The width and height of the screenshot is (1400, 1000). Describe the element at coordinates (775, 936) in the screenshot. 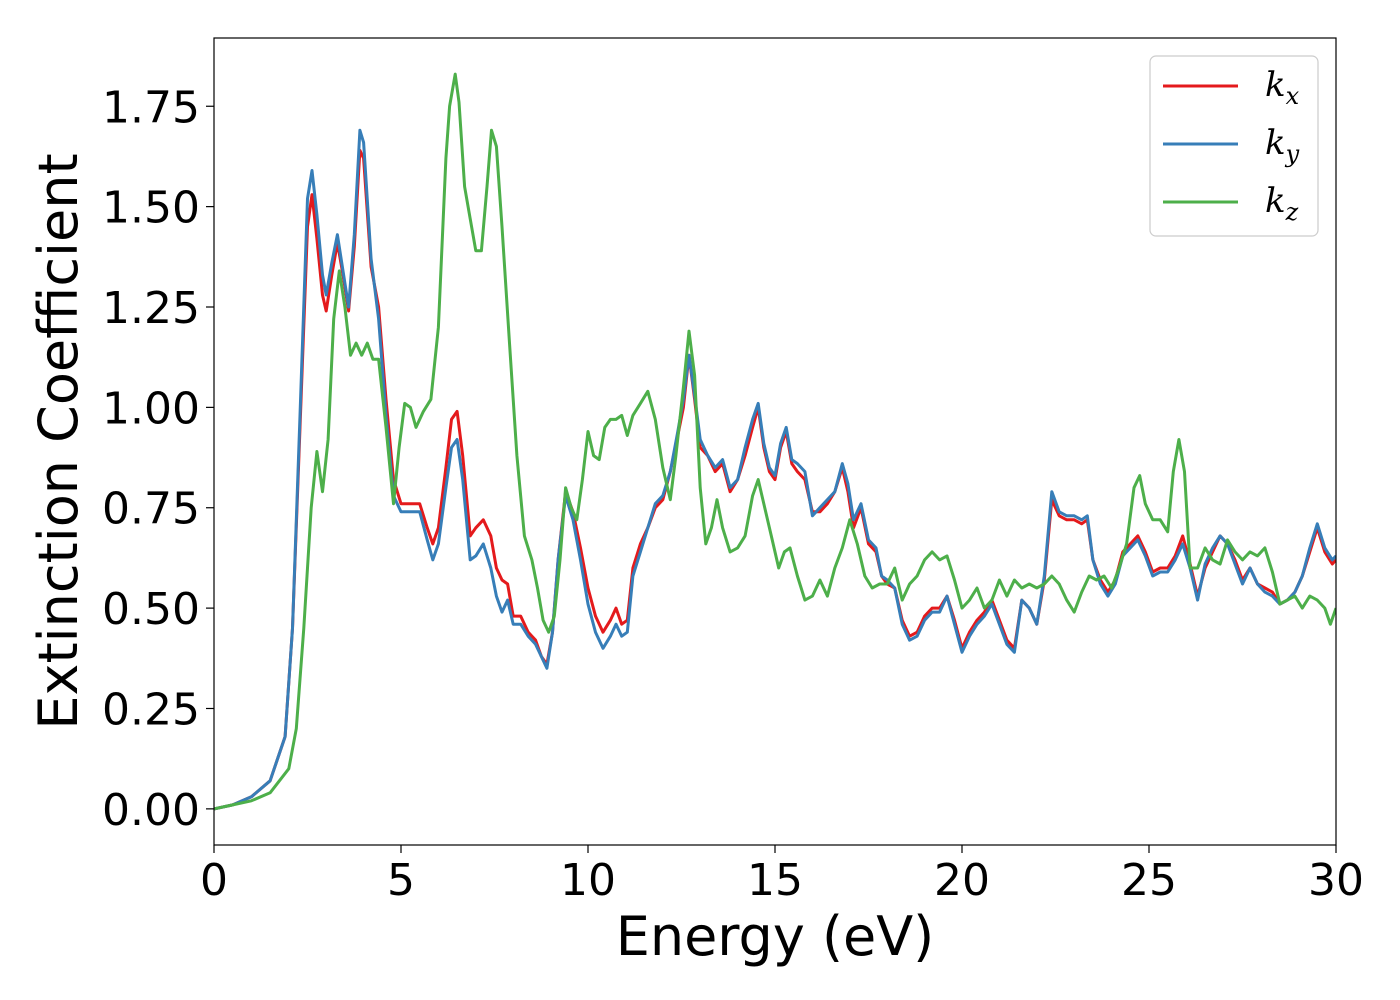

I see `x-axis-label: Energy (eV)` at that location.